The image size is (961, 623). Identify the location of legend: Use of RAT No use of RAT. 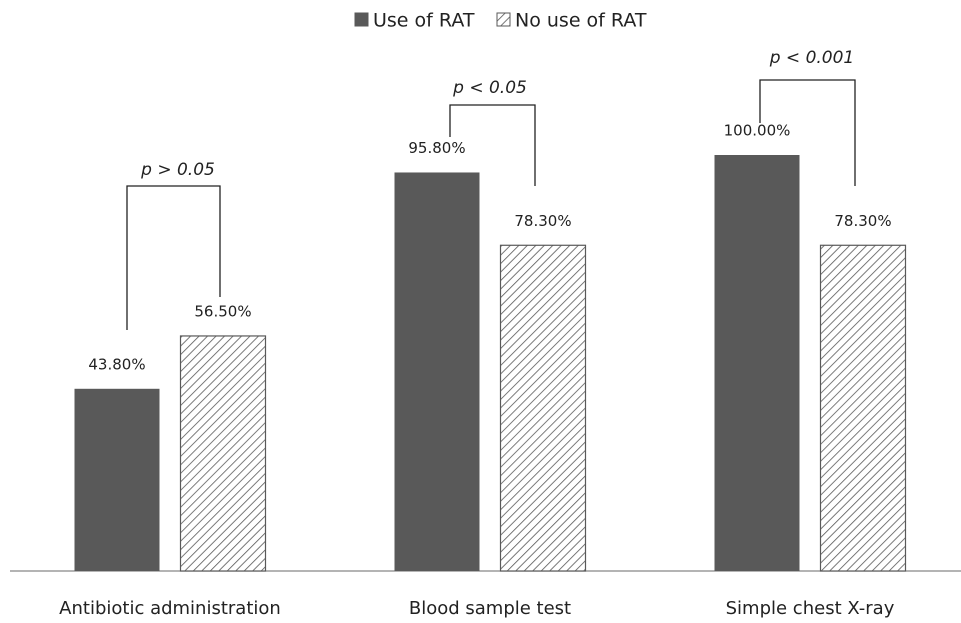
(500, 21).